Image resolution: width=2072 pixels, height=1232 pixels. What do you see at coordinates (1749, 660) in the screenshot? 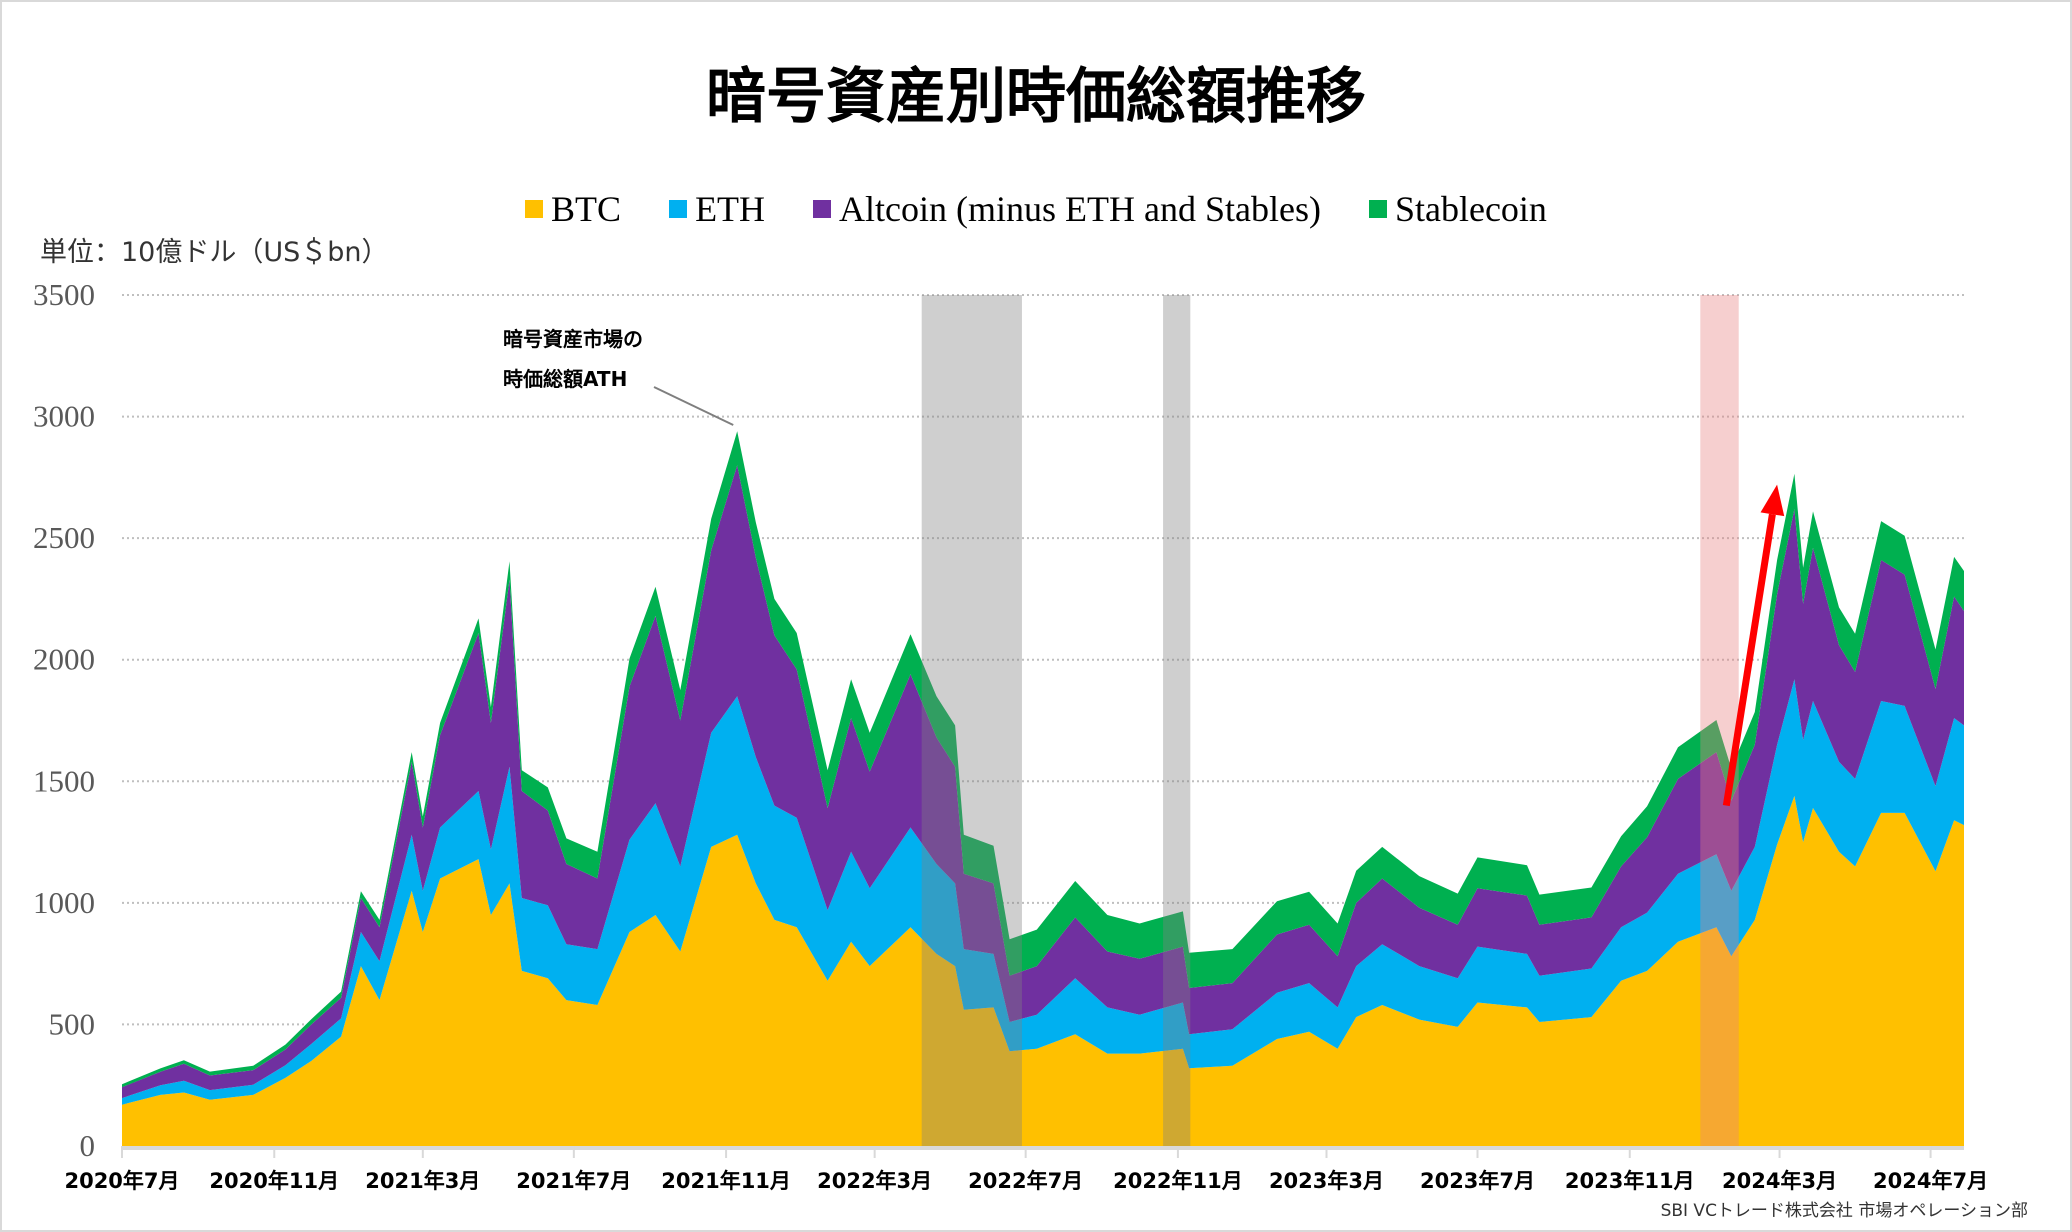
I see `trend-arrow-shaft` at bounding box center [1749, 660].